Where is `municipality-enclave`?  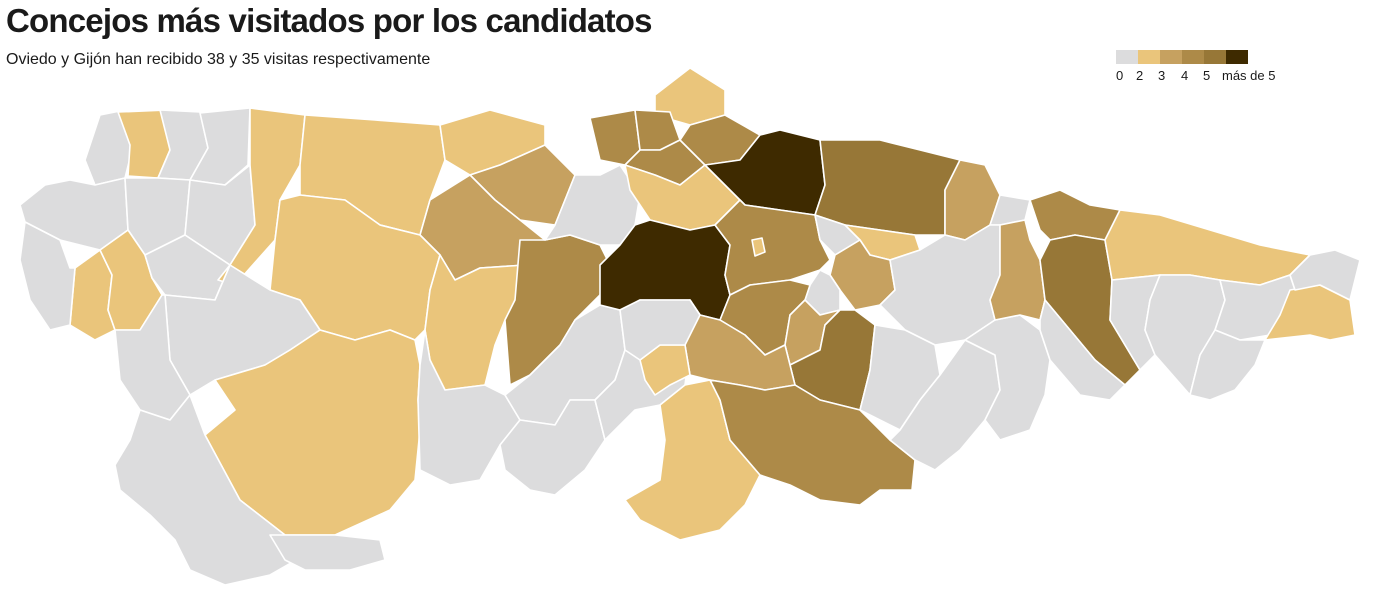
municipality-enclave is located at coordinates (758, 247).